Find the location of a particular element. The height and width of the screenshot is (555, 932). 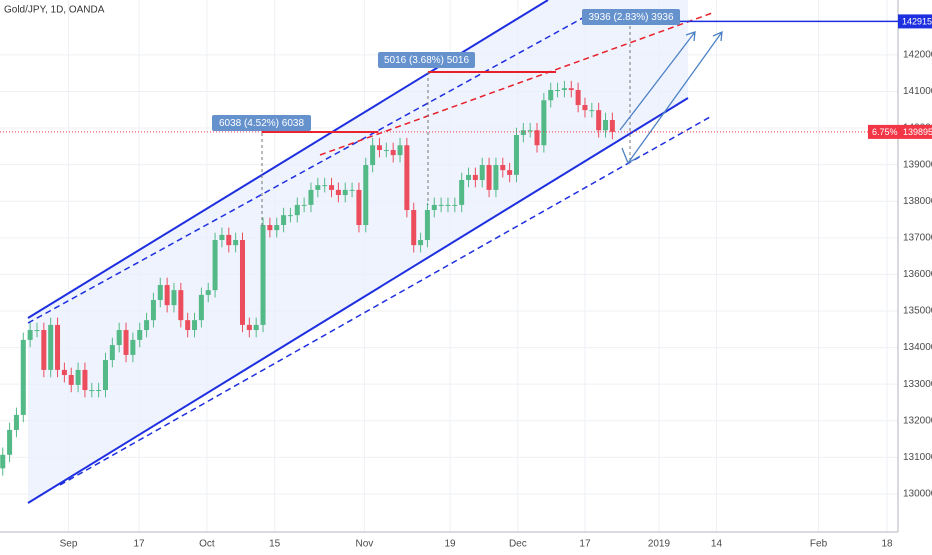

y-tick-label: 130000 is located at coordinates (917, 494).